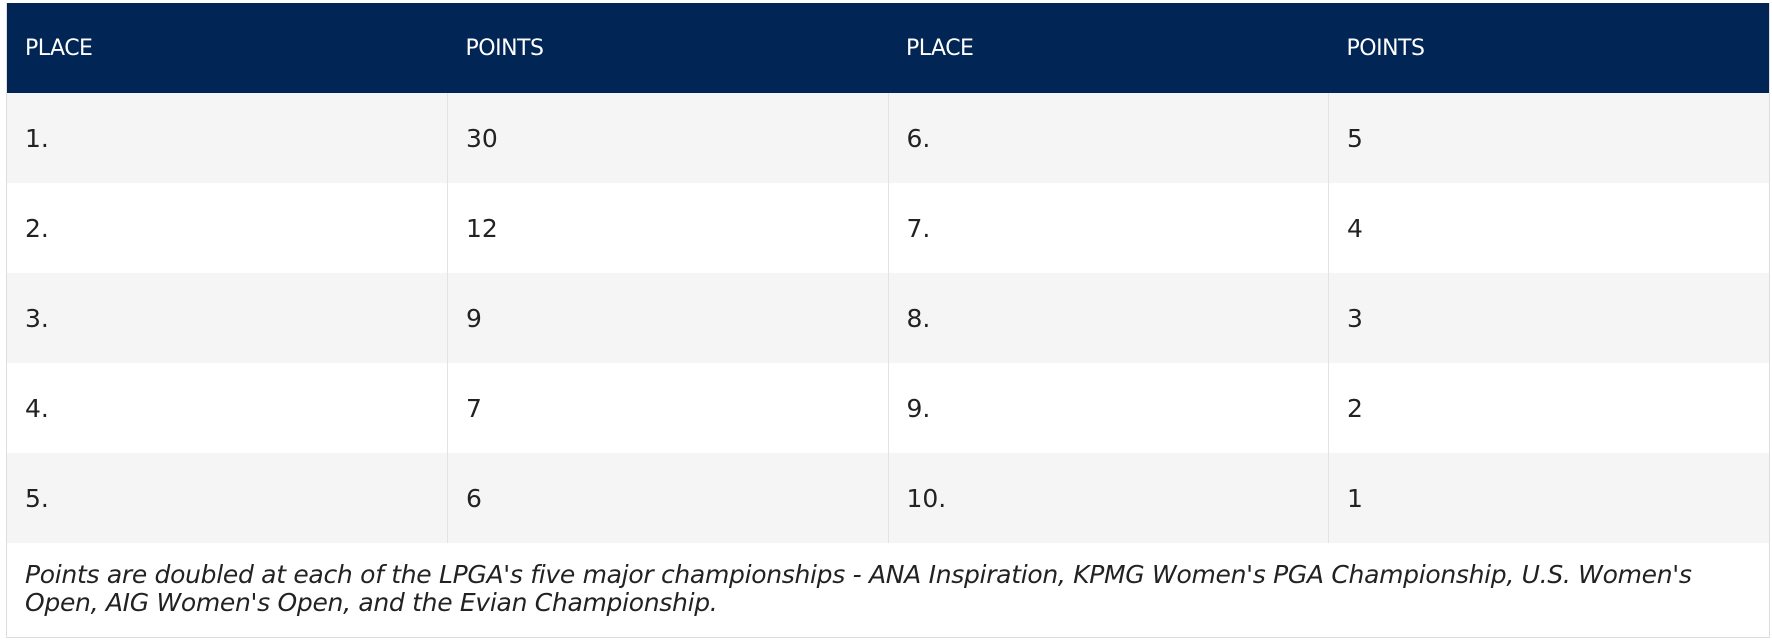 The height and width of the screenshot is (642, 1772). I want to click on place-cell: 4., so click(37, 408).